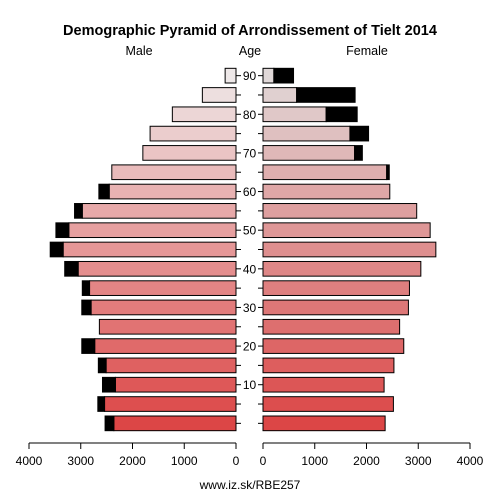  Describe the element at coordinates (230, 75) in the screenshot. I see `male-bar-90+` at that location.